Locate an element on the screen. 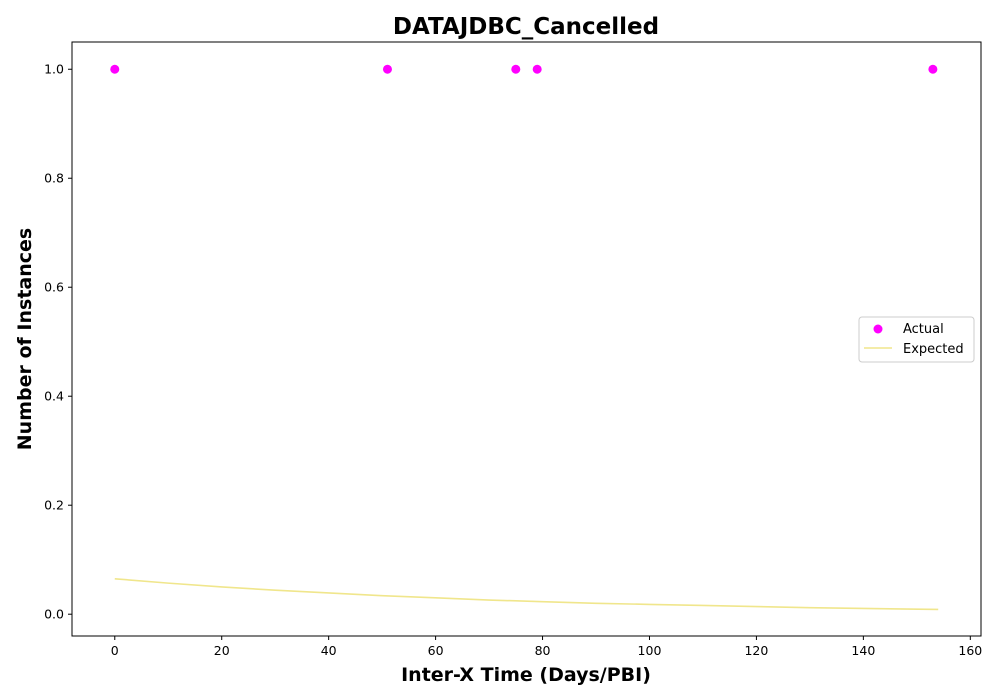 Image resolution: width=1000 pixels, height=700 pixels. x-tick-label: 0 is located at coordinates (115, 650).